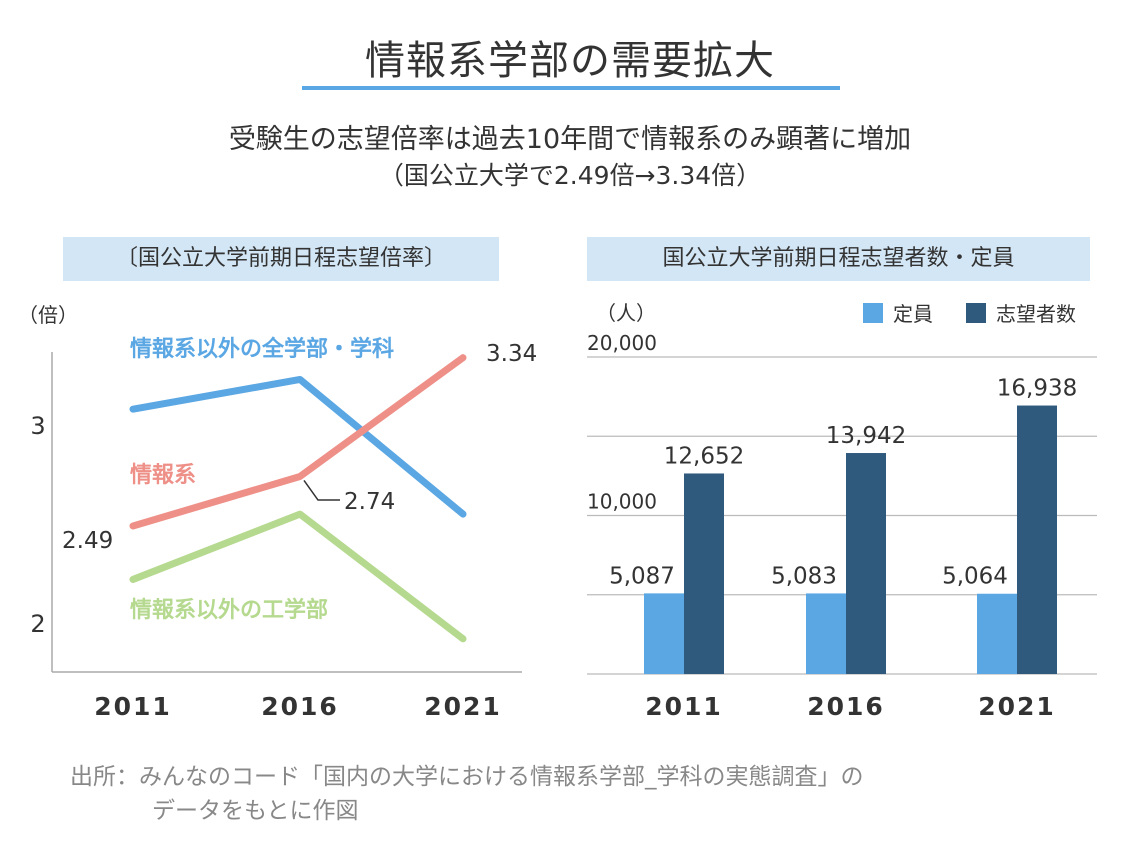 The width and height of the screenshot is (1140, 848). I want to click on bar-capacity-2021, so click(997, 633).